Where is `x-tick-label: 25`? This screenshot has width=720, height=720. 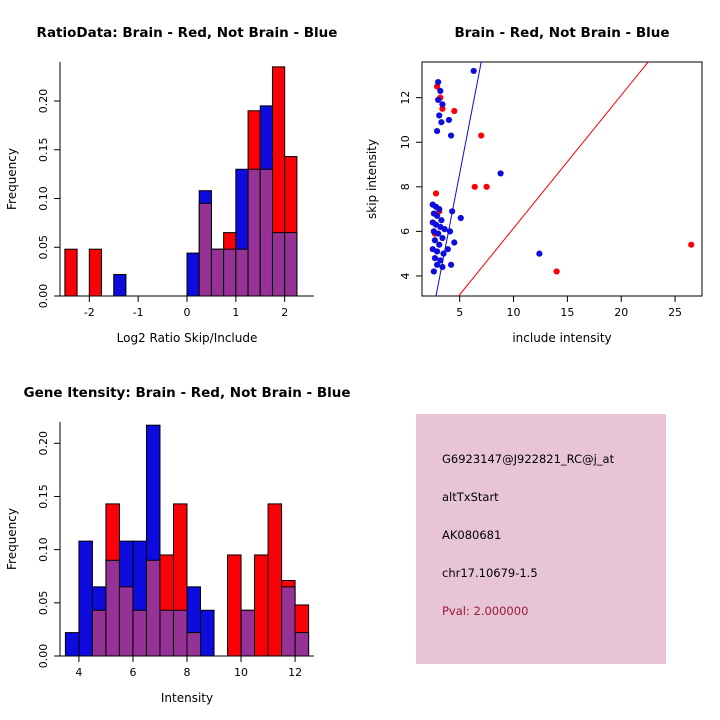
x-tick-label: 25 is located at coordinates (675, 312).